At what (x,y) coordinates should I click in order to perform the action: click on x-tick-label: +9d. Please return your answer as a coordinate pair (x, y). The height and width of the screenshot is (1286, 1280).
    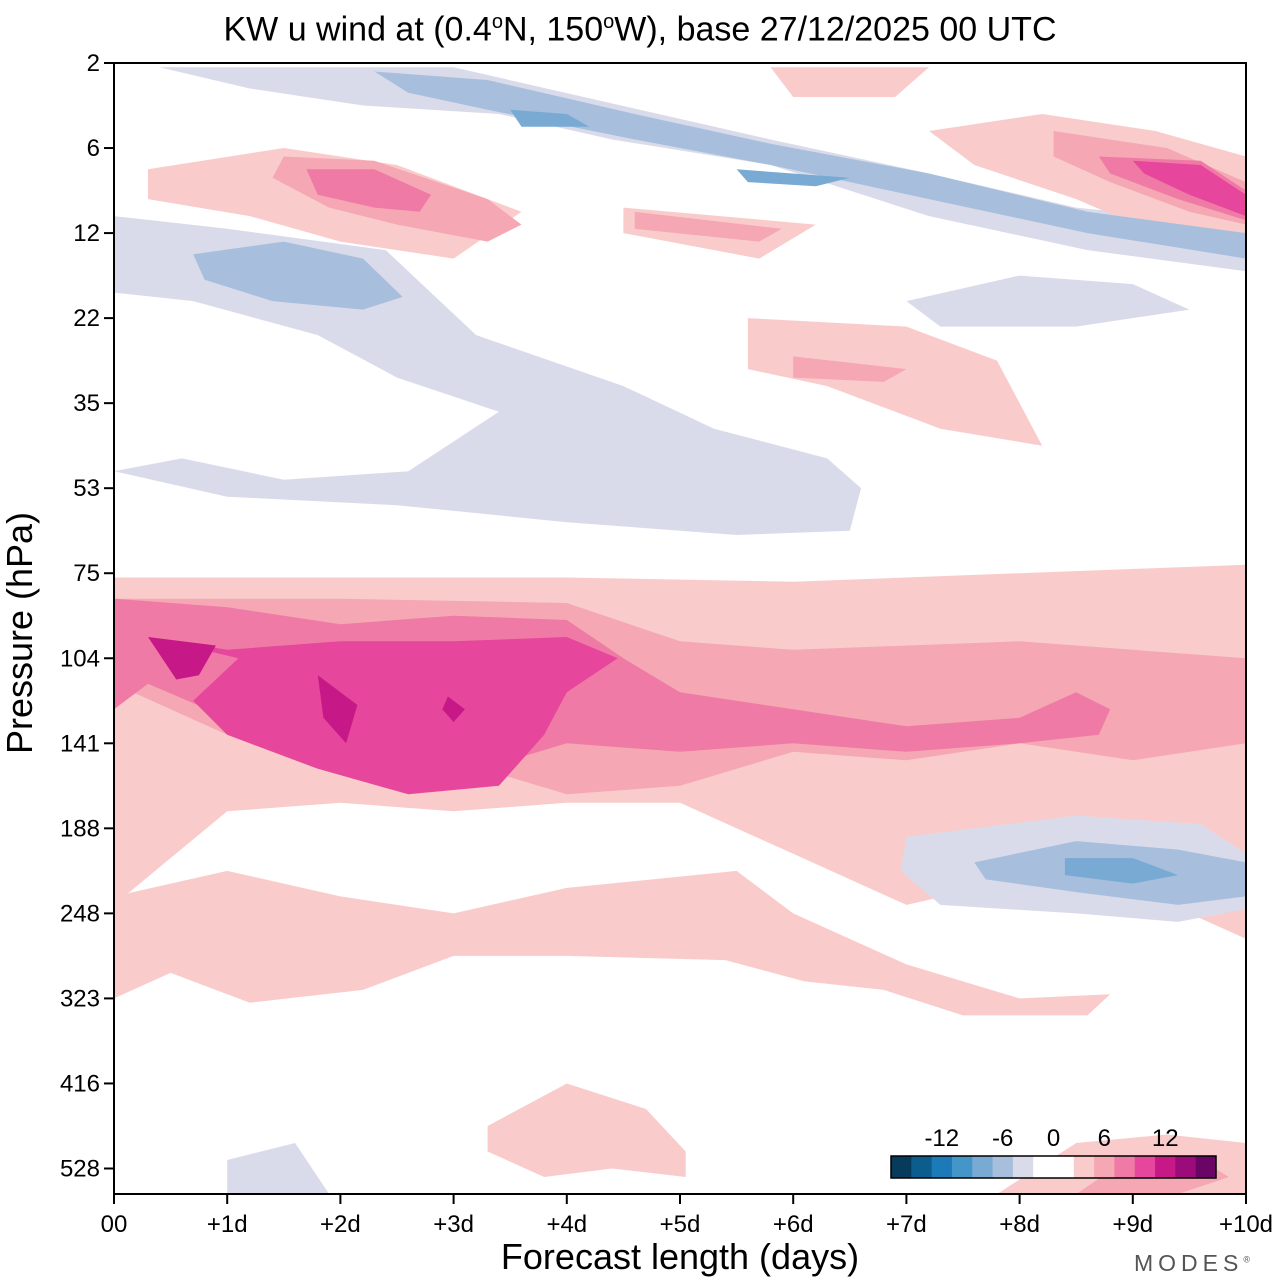
    Looking at the image, I should click on (1132, 1224).